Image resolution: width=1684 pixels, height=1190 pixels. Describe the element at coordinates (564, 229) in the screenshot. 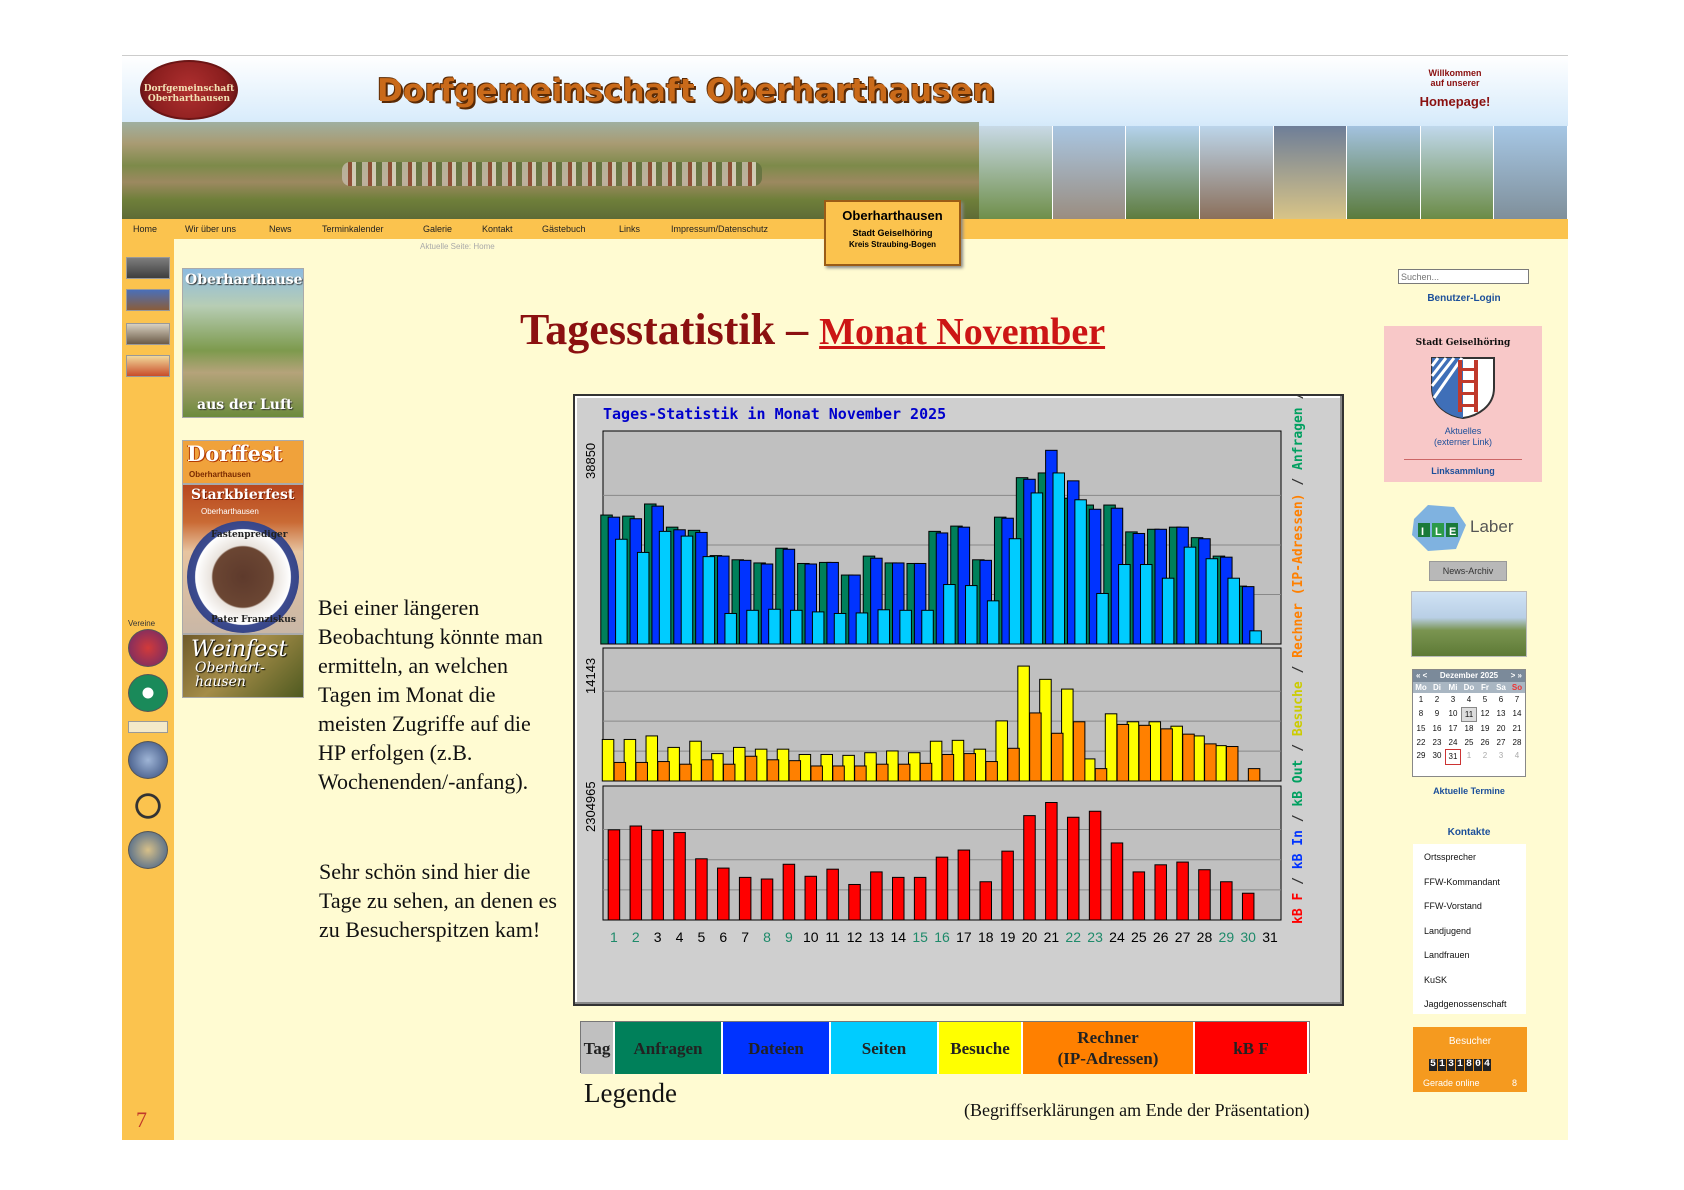

I see `nav-gaestebuch: Gästebuch` at that location.